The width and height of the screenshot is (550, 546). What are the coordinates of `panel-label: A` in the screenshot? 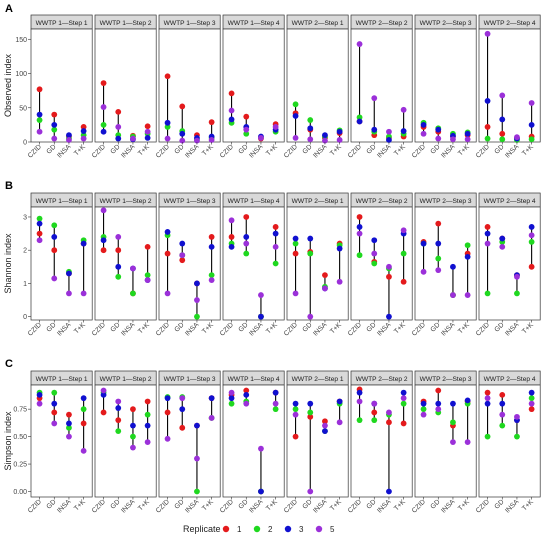 It's located at (9, 9).